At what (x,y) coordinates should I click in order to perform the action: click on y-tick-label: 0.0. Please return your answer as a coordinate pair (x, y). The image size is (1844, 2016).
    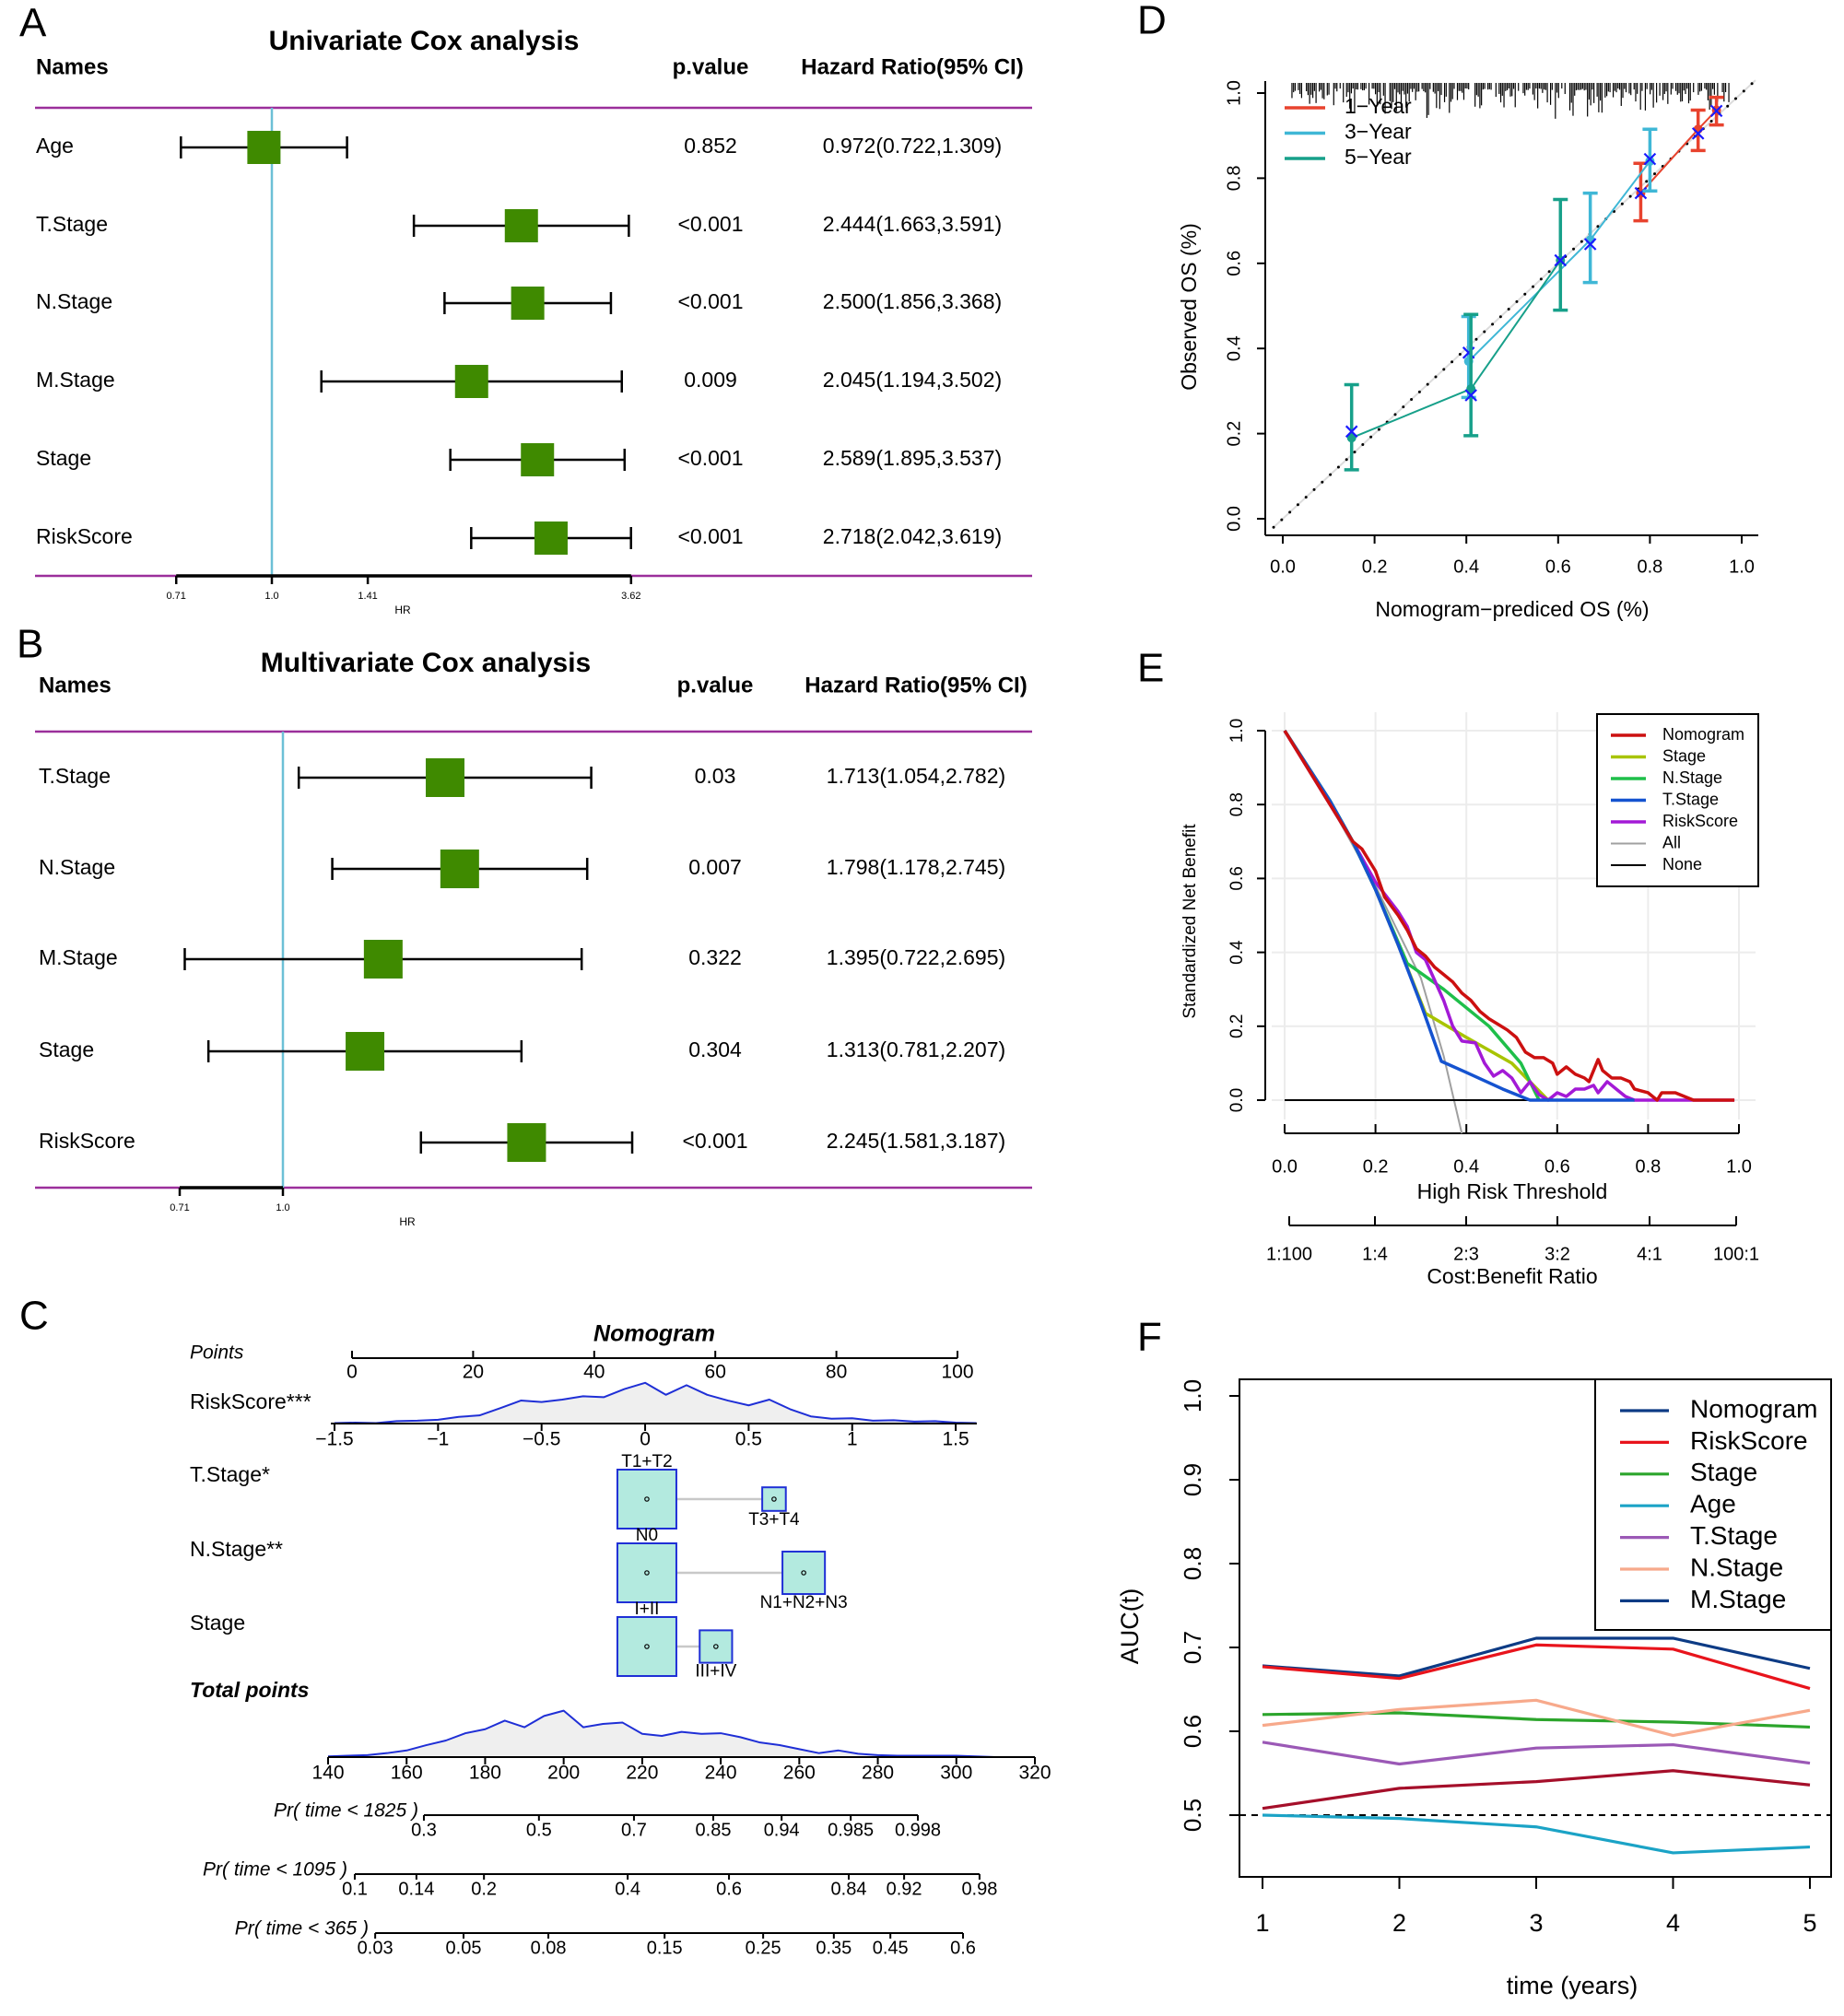
    Looking at the image, I should click on (1237, 1100).